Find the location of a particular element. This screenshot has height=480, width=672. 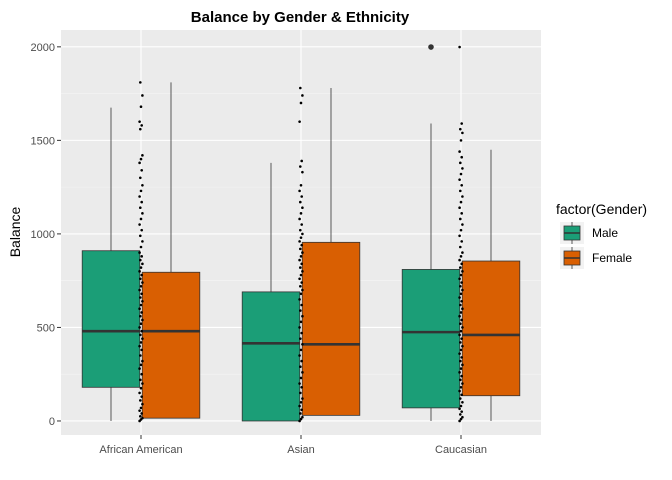

legend: factor(Gender) Male Female is located at coordinates (601, 235).